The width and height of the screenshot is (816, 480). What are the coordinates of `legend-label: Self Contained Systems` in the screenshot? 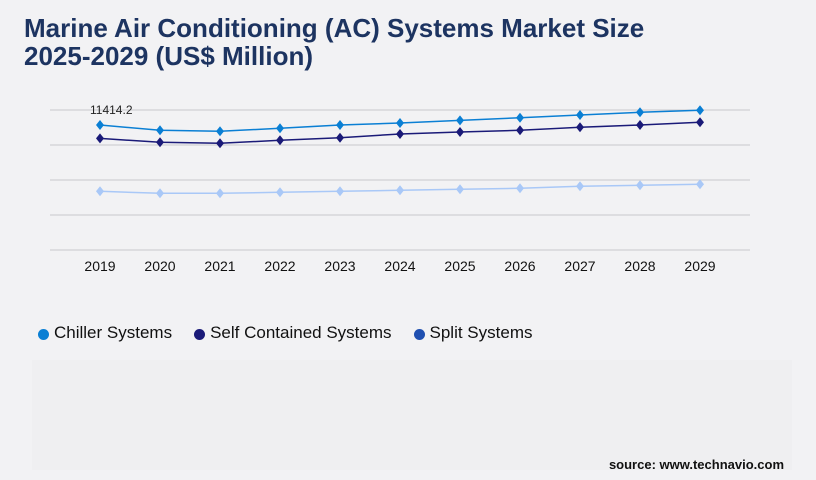 It's located at (301, 332).